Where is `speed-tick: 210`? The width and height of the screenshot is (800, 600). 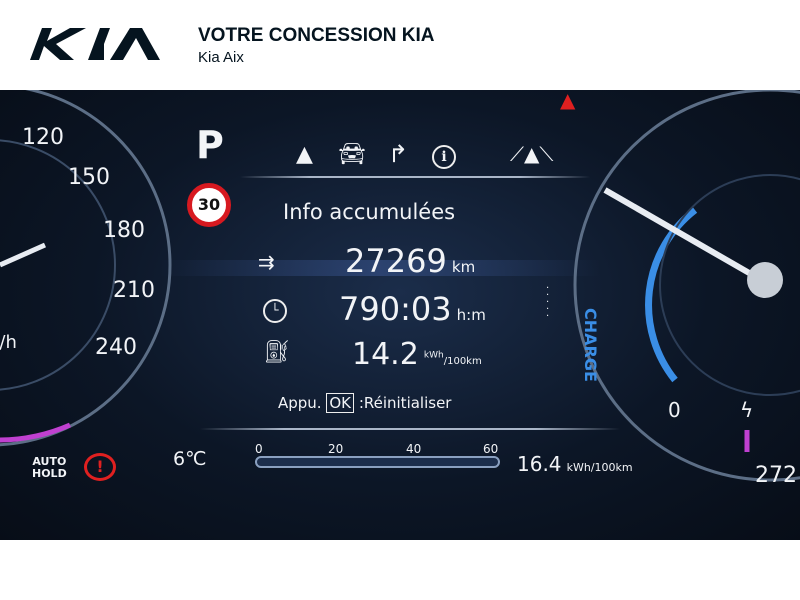 speed-tick: 210 is located at coordinates (134, 290).